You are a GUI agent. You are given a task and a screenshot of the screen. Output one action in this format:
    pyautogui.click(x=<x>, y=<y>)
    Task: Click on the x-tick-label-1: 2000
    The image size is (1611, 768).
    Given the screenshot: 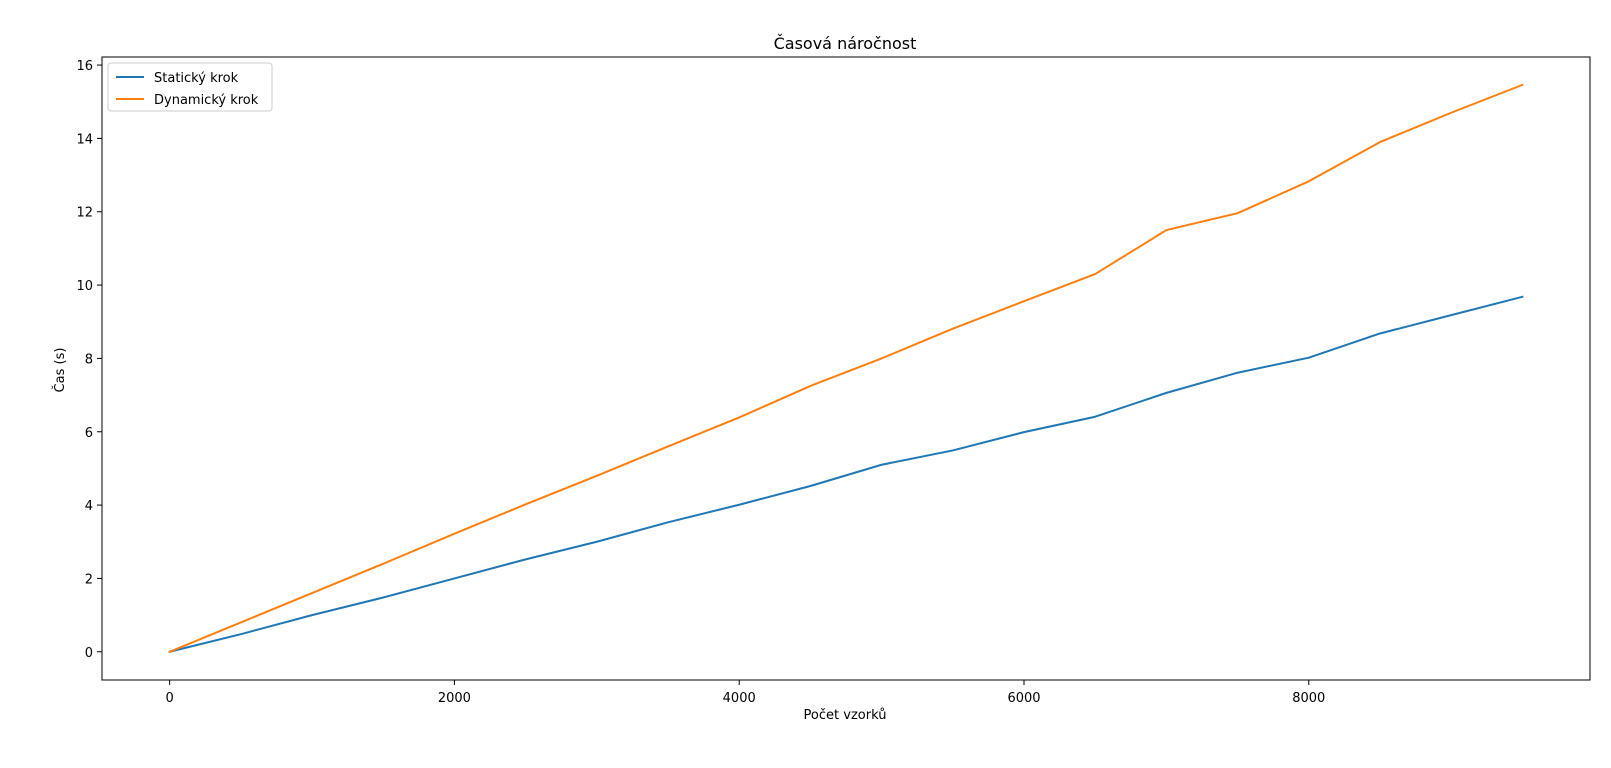 What is the action you would take?
    pyautogui.click(x=454, y=698)
    